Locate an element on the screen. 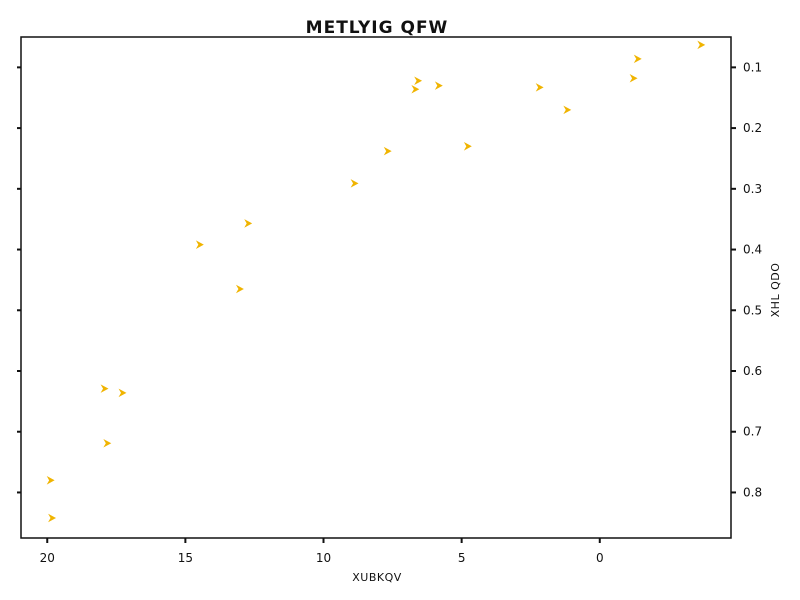  y-tick-label: 0.1 is located at coordinates (752, 67).